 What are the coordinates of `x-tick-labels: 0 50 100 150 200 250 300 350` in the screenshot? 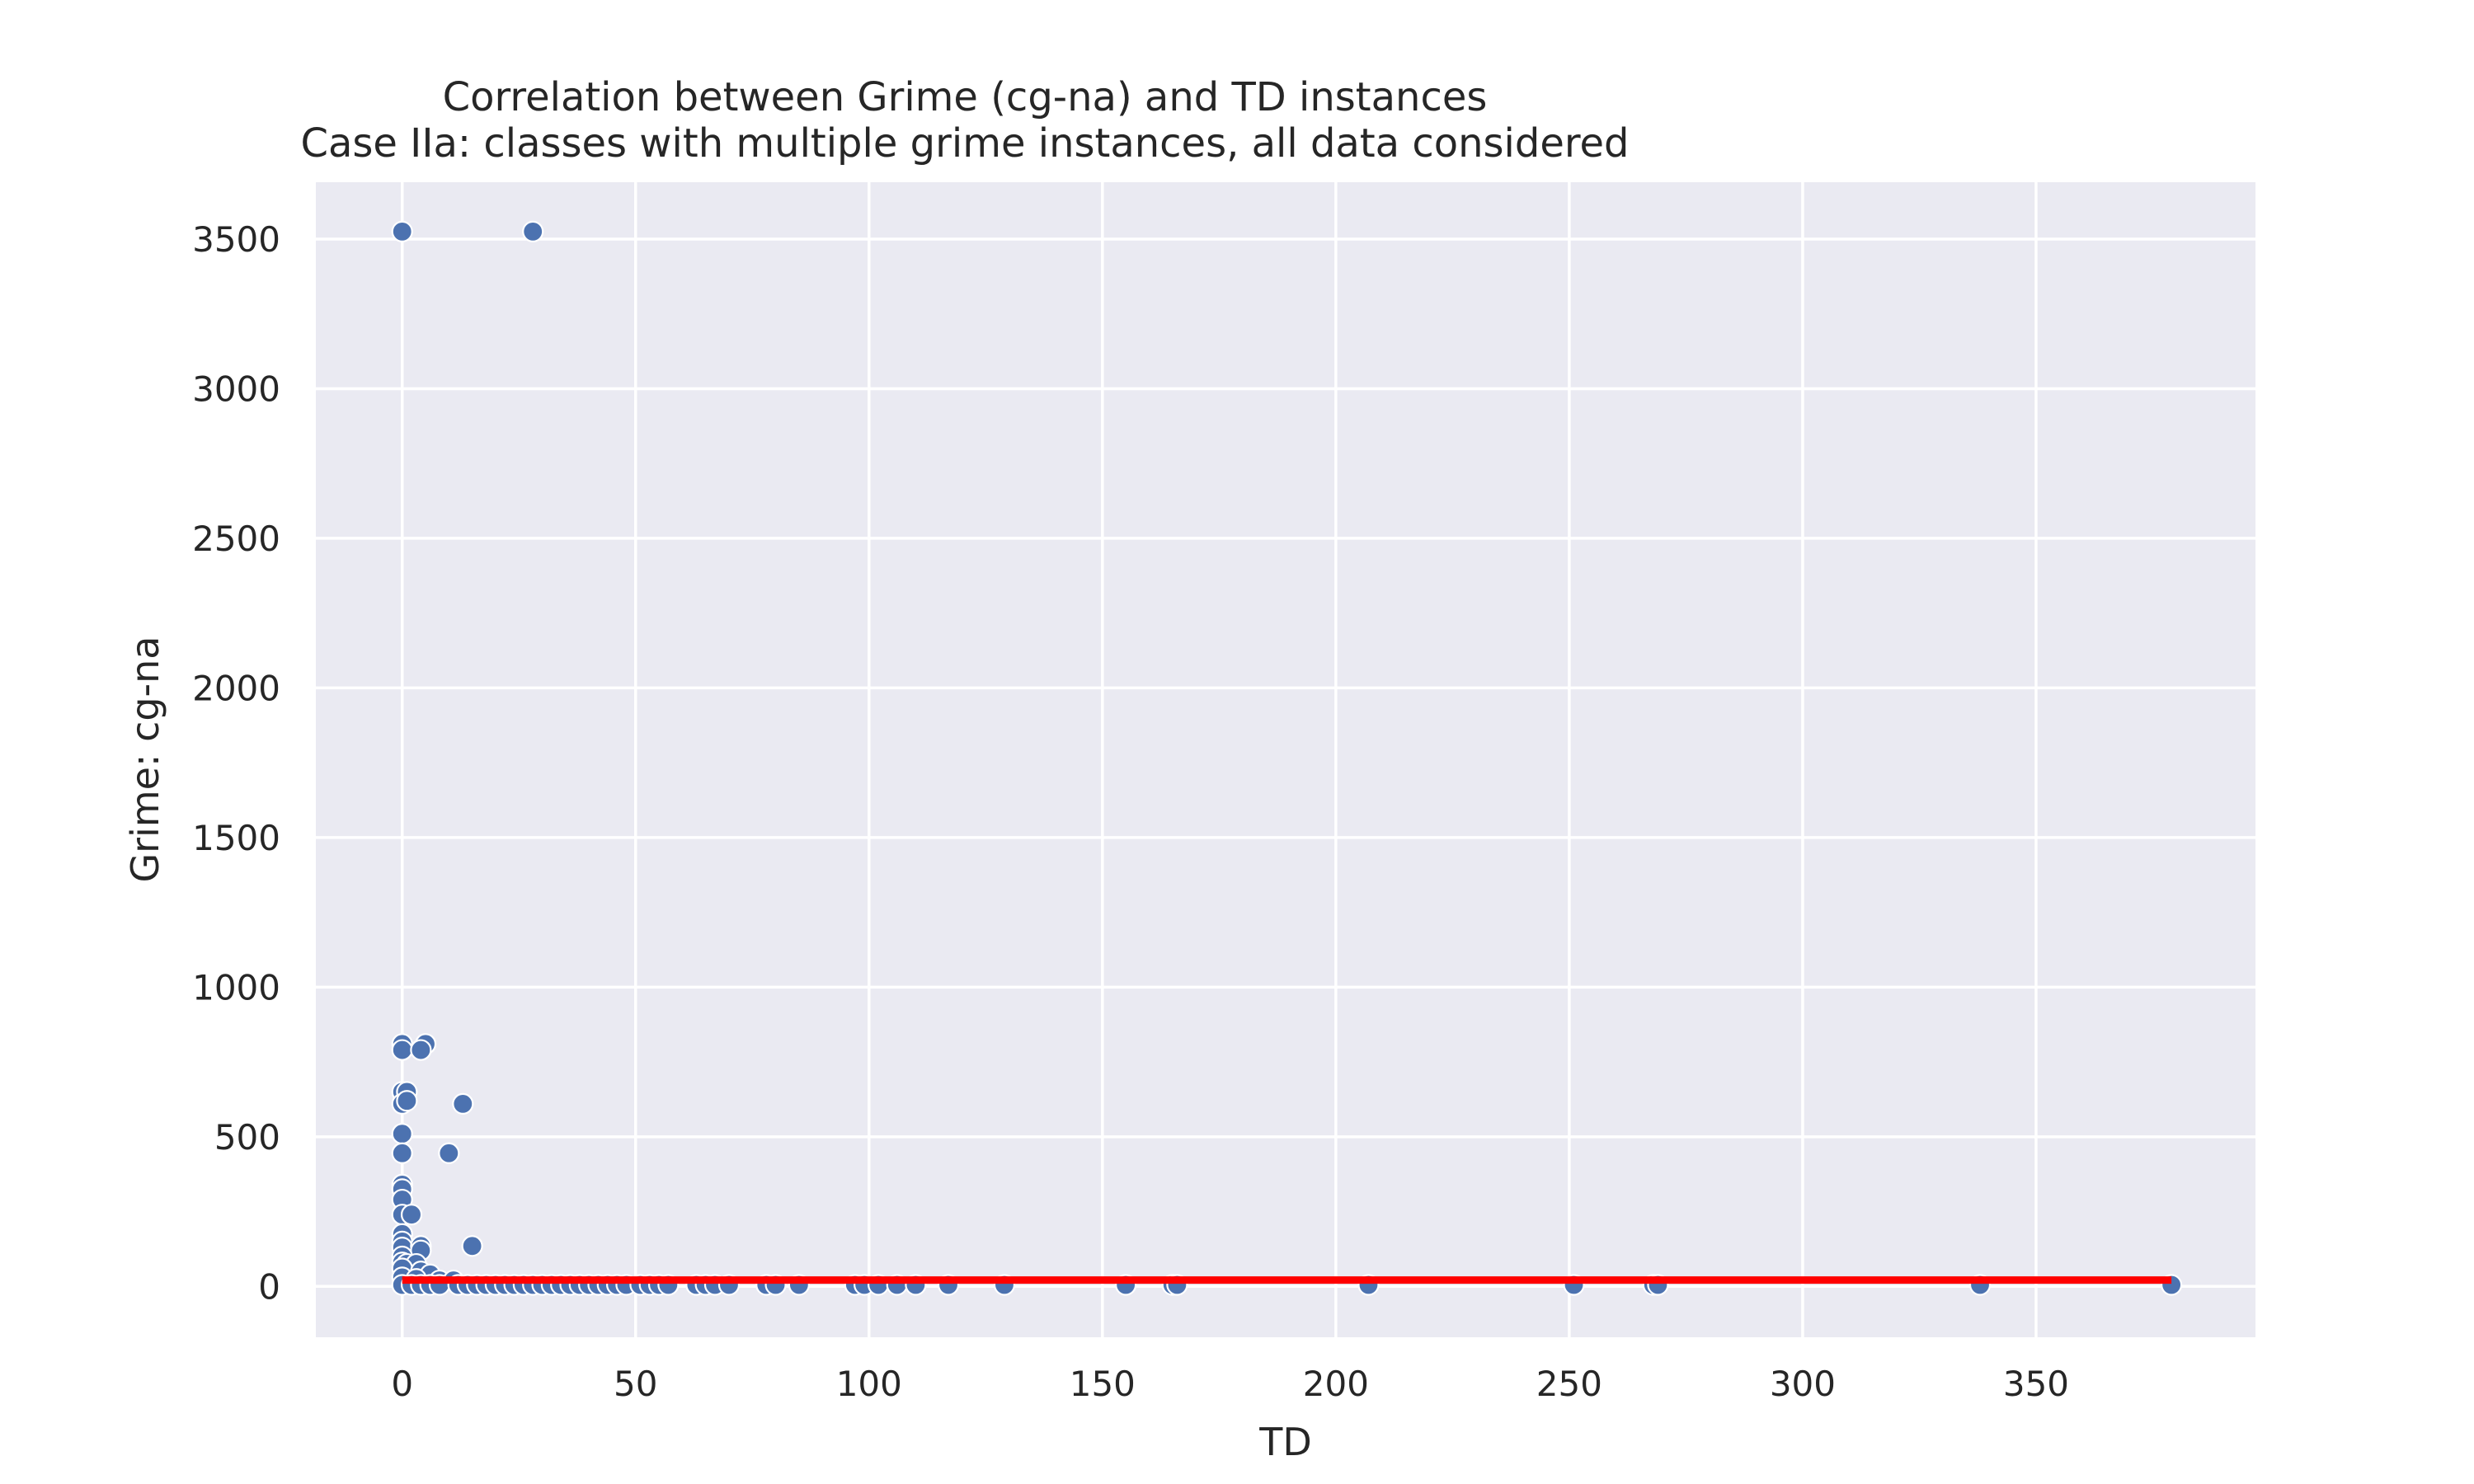 It's located at (1230, 1384).